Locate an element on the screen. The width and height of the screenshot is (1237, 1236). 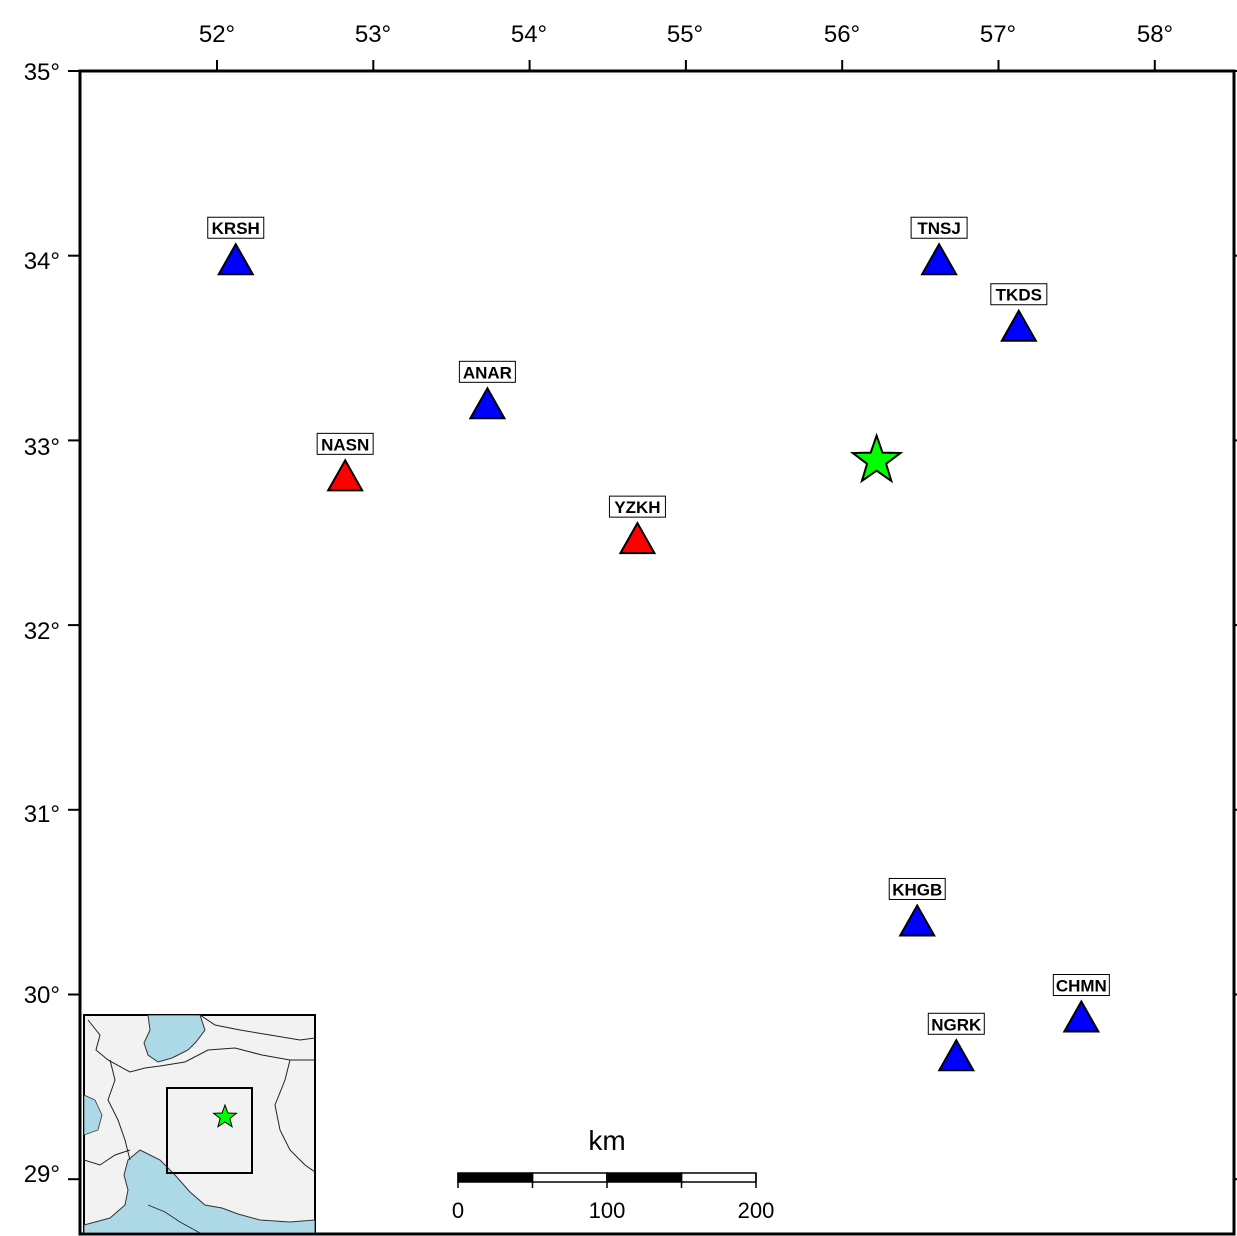
inset-epicenter-star-icon is located at coordinates (225, 1115).